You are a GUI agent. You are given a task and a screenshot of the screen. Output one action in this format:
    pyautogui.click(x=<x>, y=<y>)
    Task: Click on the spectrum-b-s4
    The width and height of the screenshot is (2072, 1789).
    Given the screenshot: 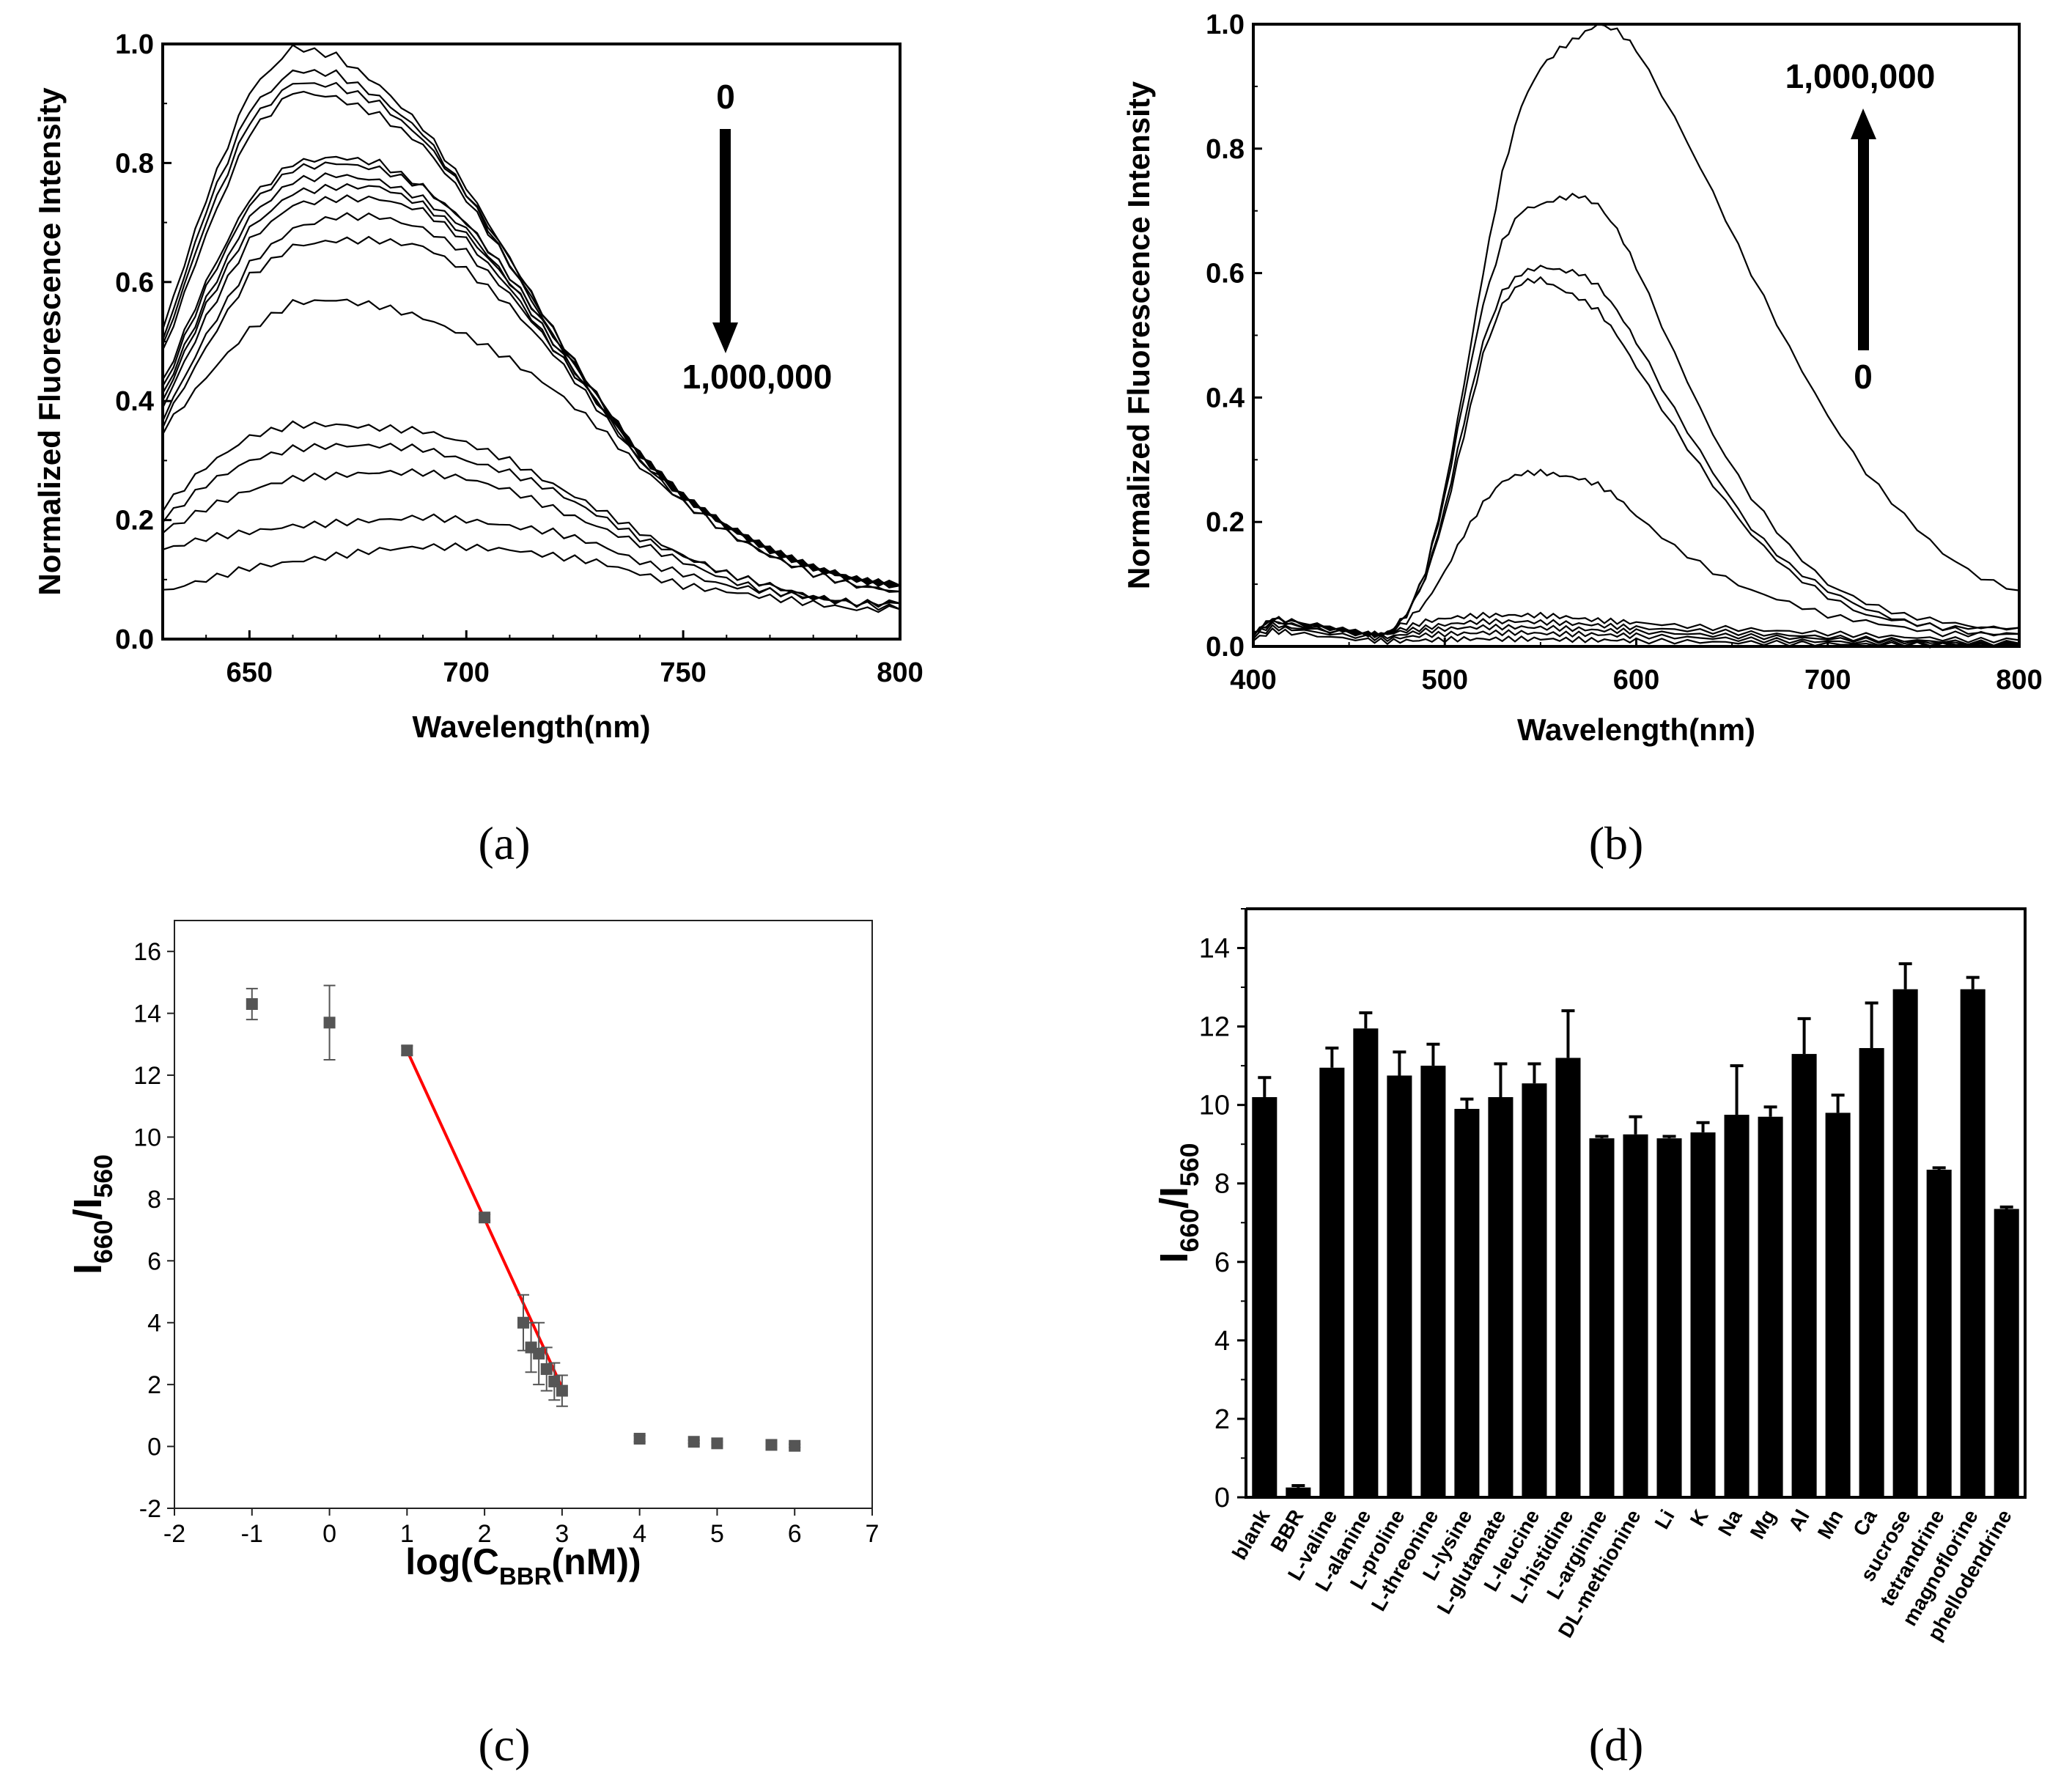 What is the action you would take?
    pyautogui.click(x=1636, y=456)
    